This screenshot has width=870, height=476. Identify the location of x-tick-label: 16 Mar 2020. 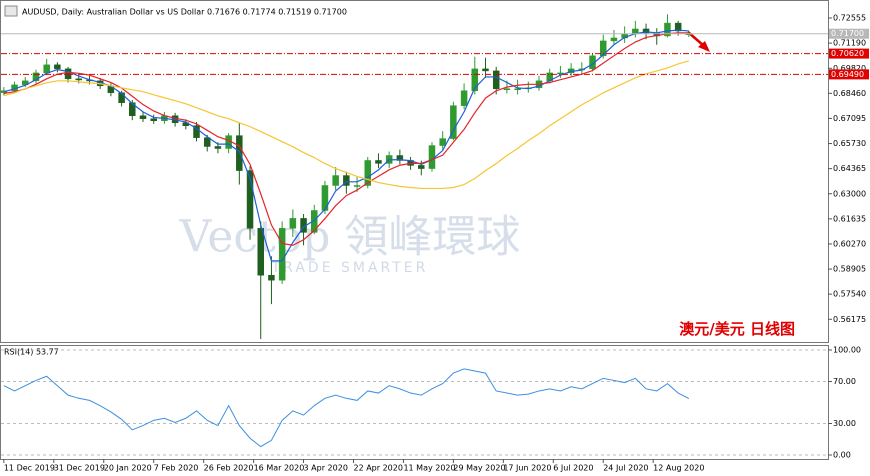
(279, 468).